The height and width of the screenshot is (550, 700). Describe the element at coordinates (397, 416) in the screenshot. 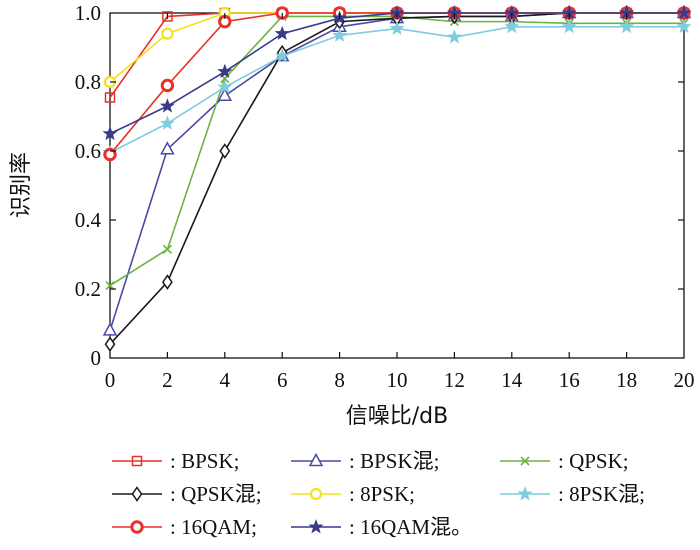

I see `x-axis-title: 信噪比/dB` at that location.